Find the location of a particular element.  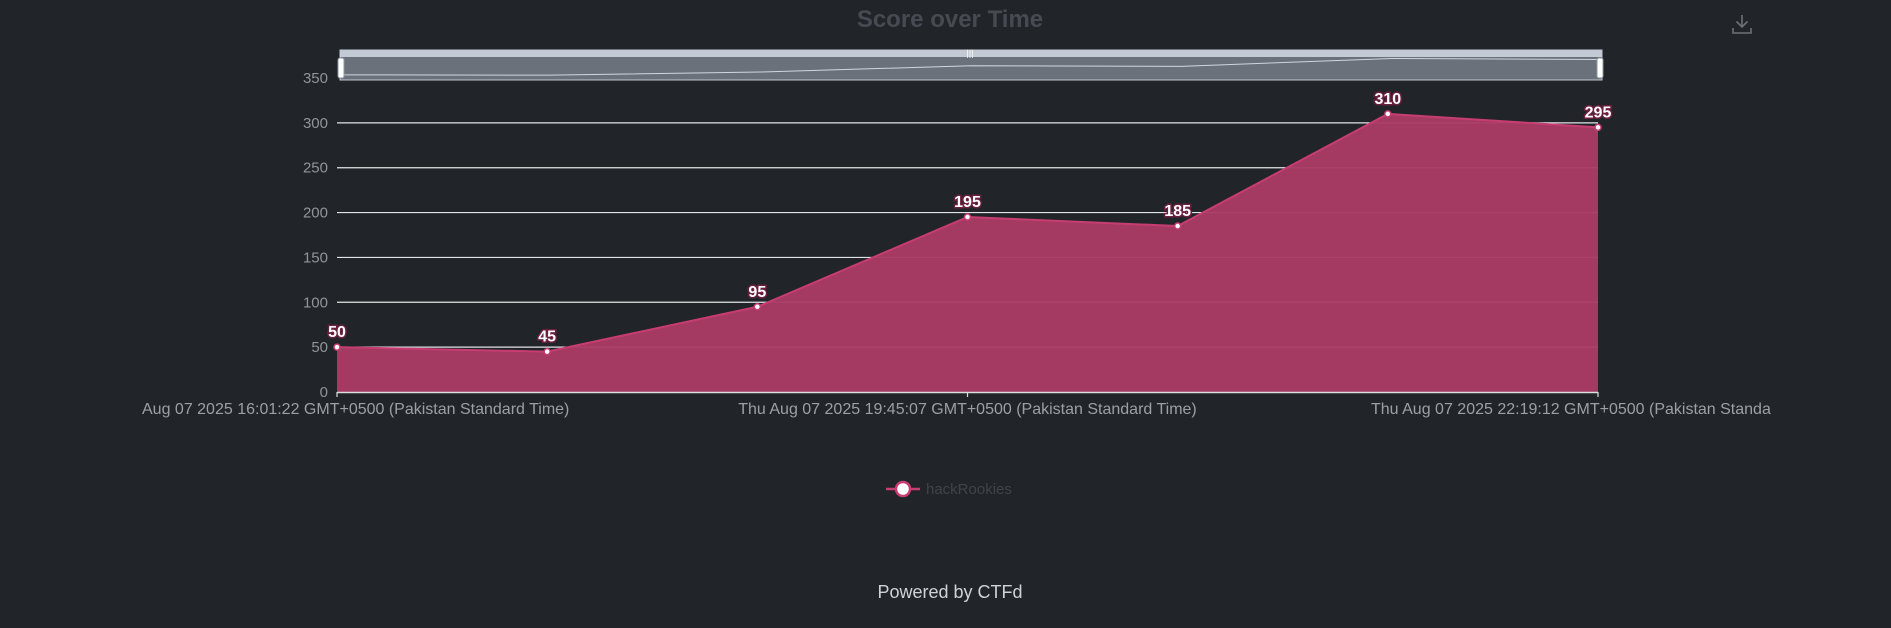

download-icon is located at coordinates (1742, 24).